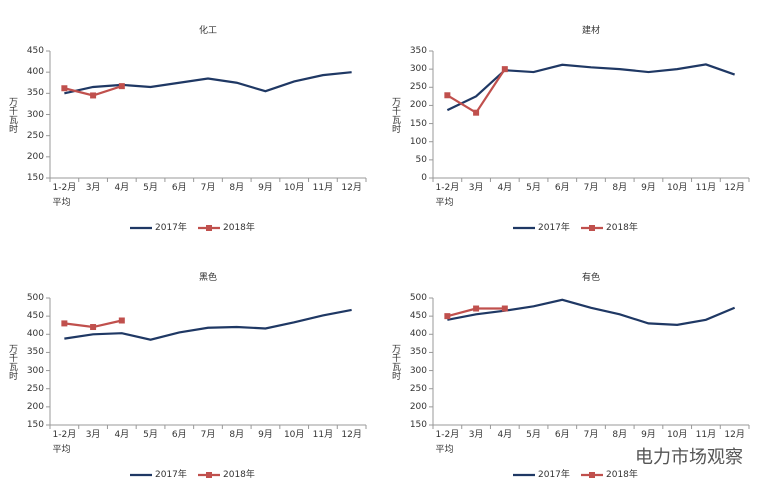  I want to click on chart-title: 建材, so click(591, 31).